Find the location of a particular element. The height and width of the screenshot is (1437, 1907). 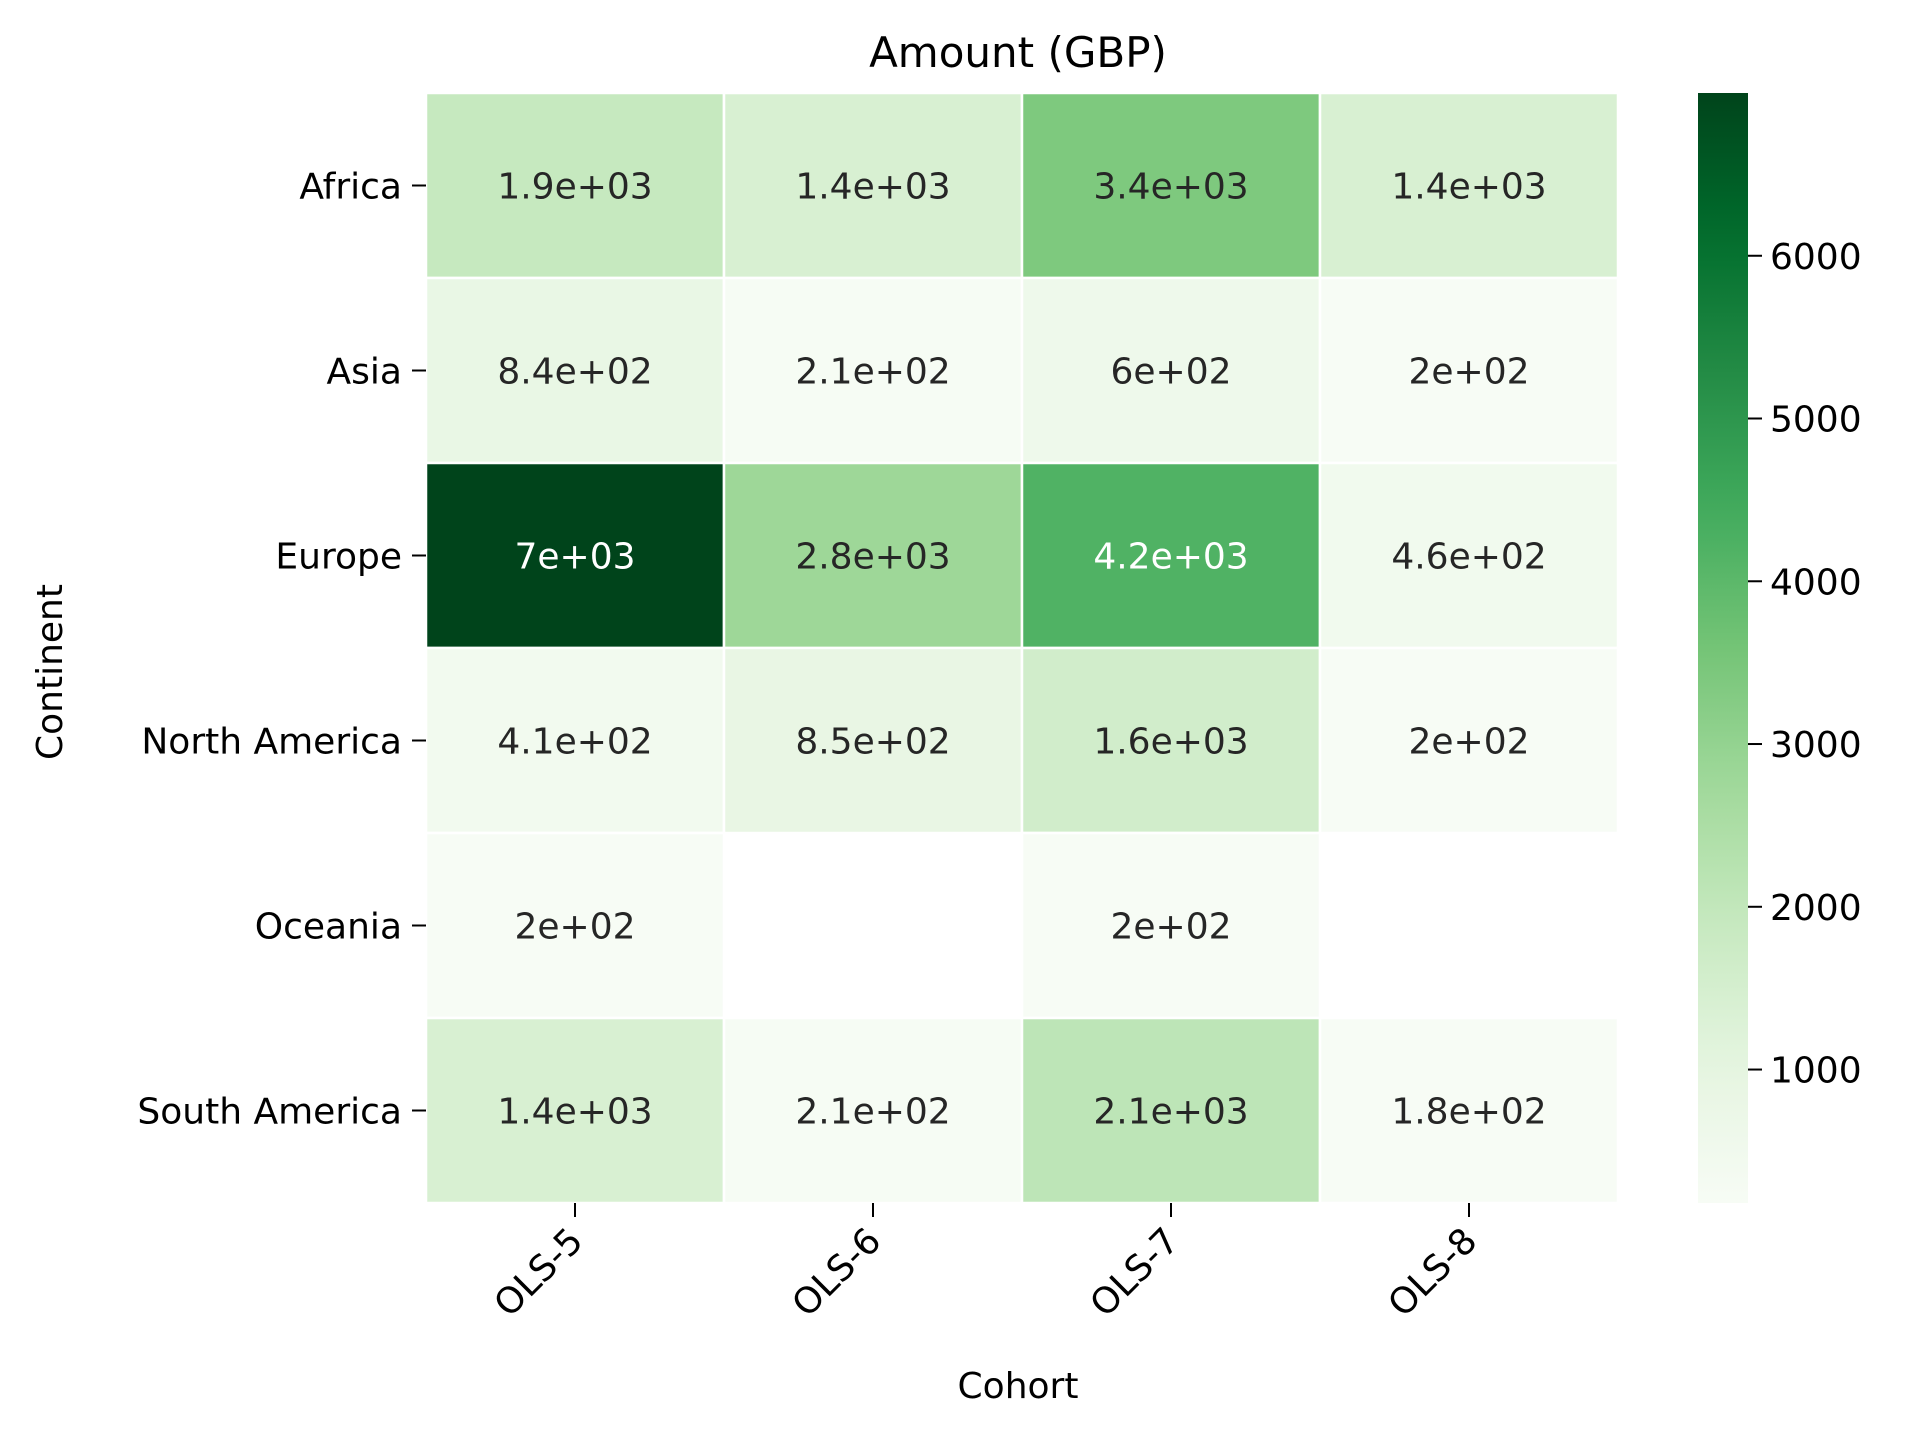

cell-value-label: 1.8e+02 is located at coordinates (1468, 1112).